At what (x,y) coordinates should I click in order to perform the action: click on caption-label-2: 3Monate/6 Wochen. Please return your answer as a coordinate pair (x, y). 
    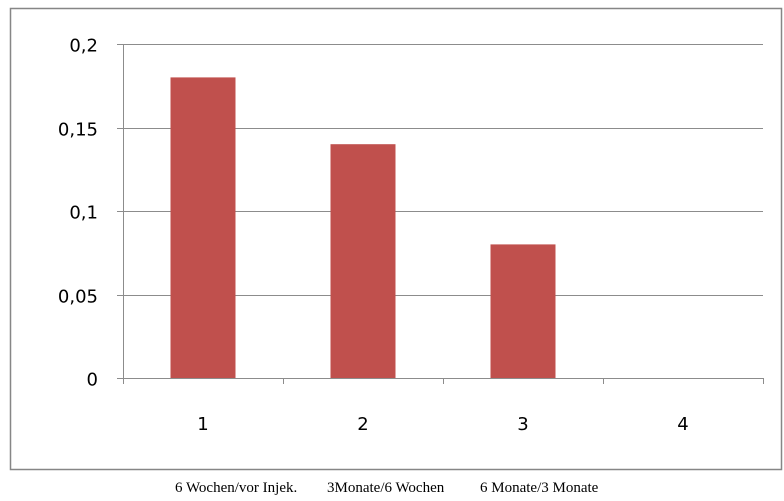
    Looking at the image, I should click on (386, 488).